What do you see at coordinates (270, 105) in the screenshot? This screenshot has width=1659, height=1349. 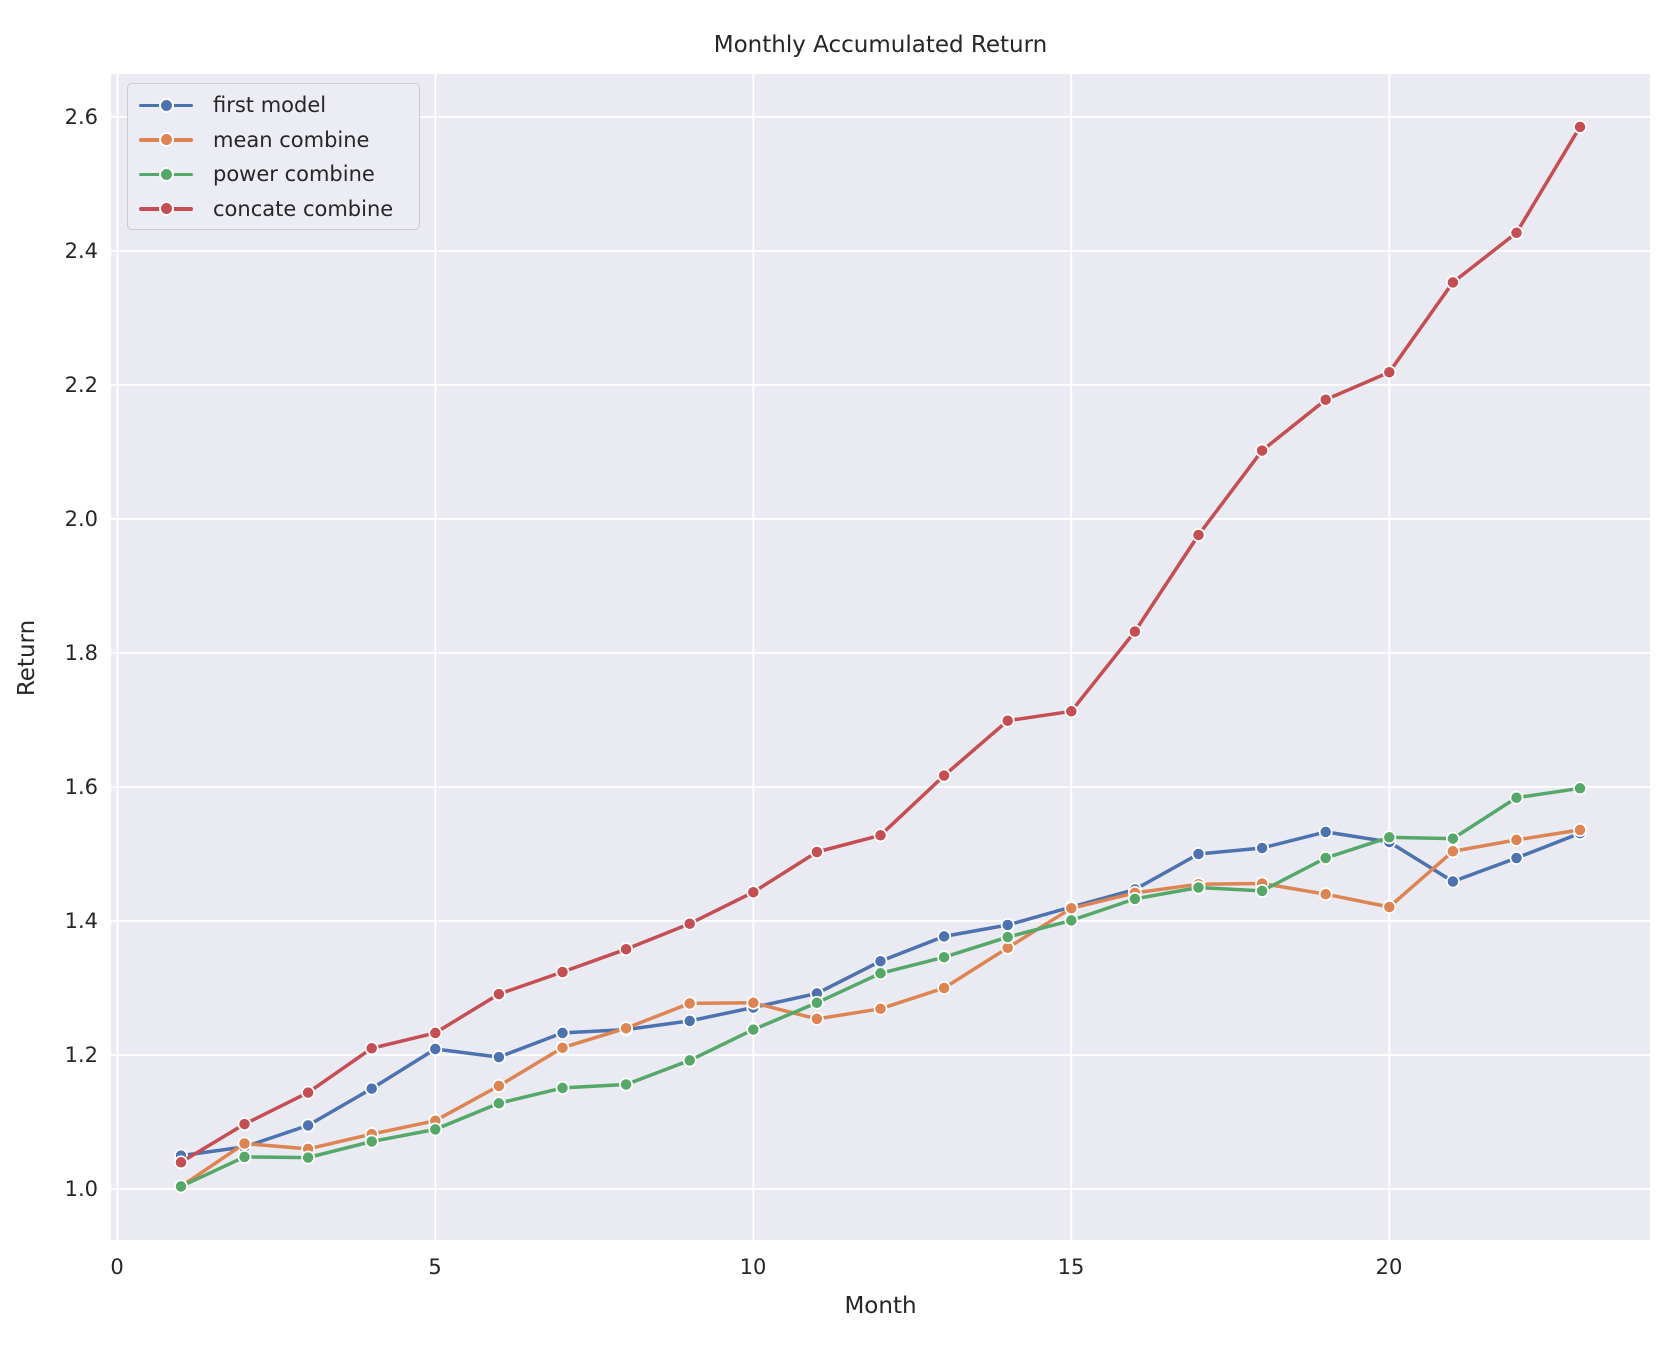 I see `legend-label: first model` at bounding box center [270, 105].